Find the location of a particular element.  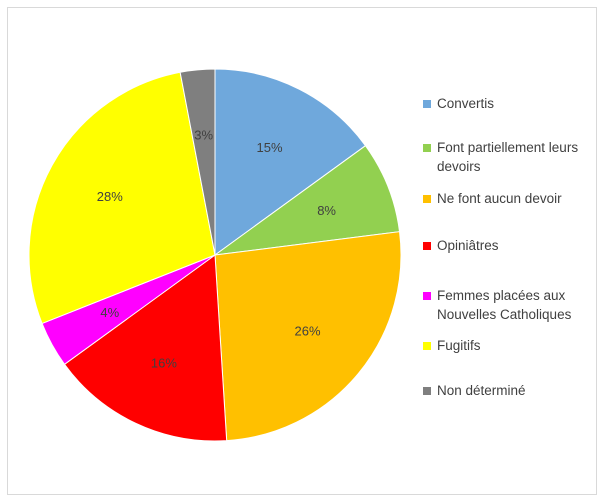

legend-item: Convertis is located at coordinates (512, 103).